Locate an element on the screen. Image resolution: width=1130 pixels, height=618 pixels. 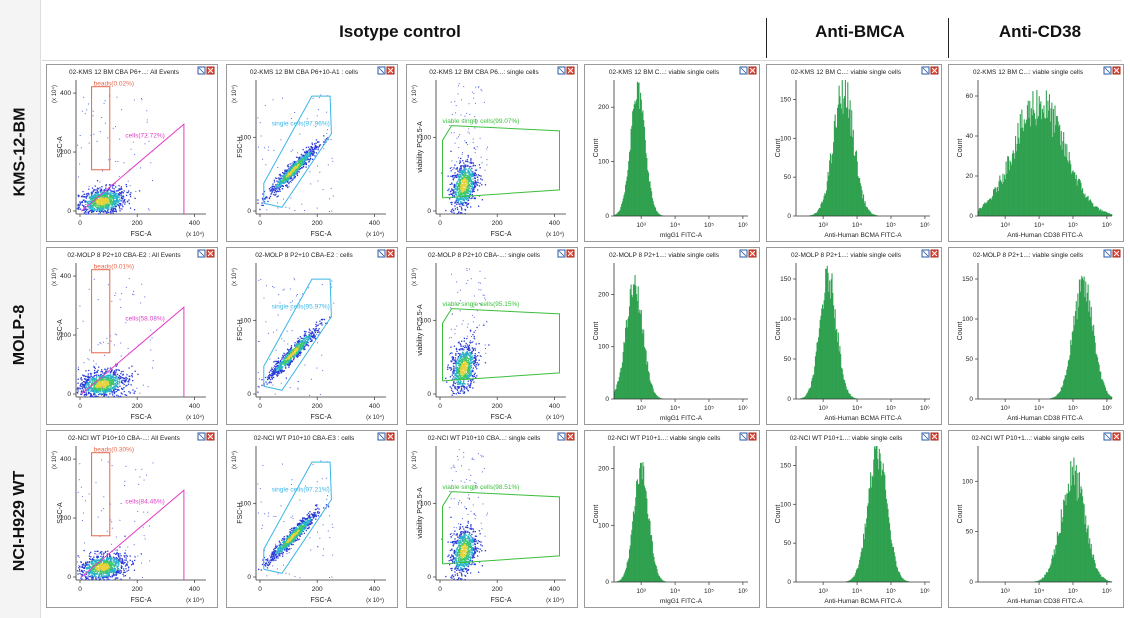
single-cells-gate is located at coordinates (297, 334).